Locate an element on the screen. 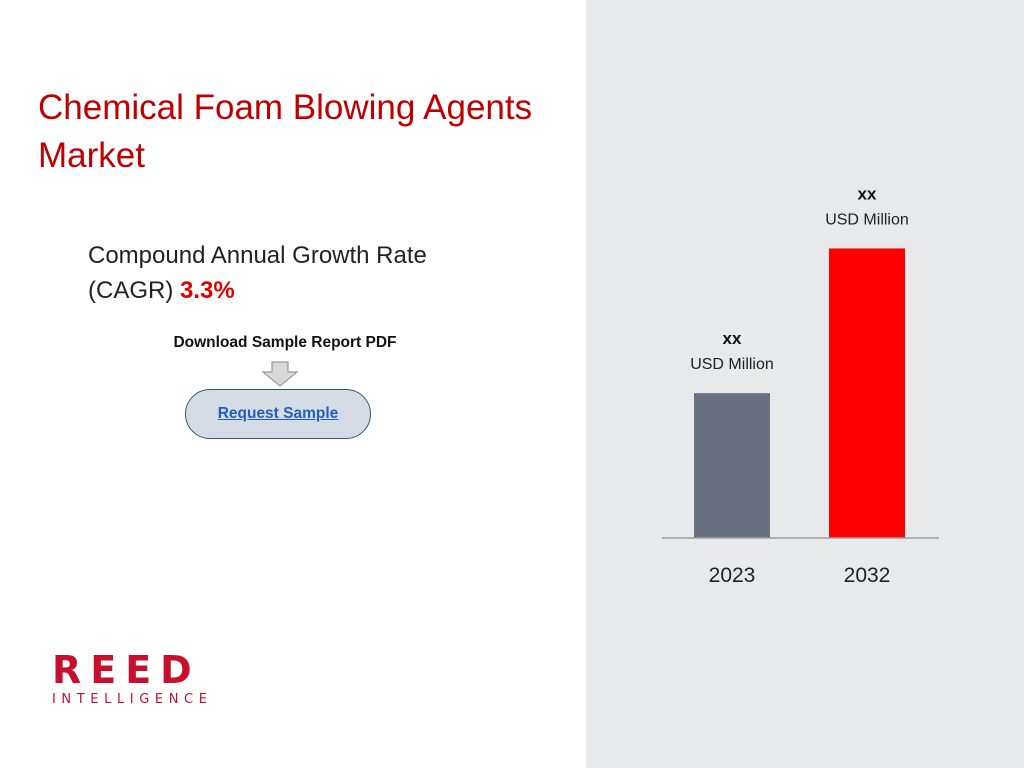 Image resolution: width=1024 pixels, height=768 pixels. logo-sub-text: INTELLIGENCE is located at coordinates (132, 699).